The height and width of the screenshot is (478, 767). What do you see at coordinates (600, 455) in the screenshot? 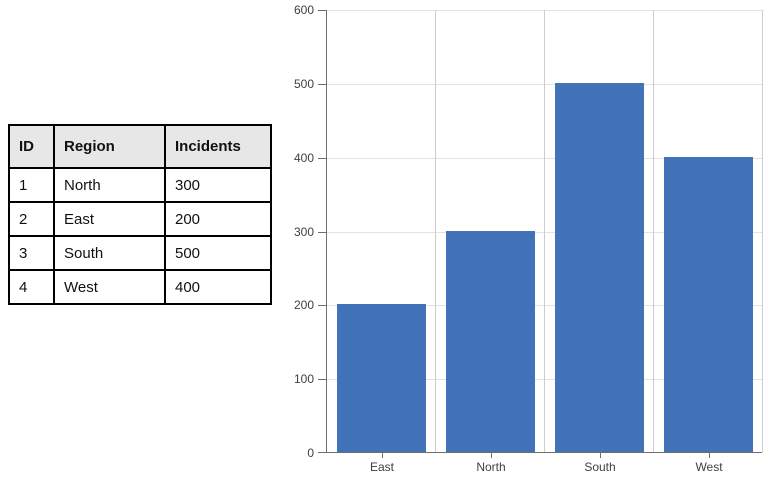
I see `x-axis-tick-south` at bounding box center [600, 455].